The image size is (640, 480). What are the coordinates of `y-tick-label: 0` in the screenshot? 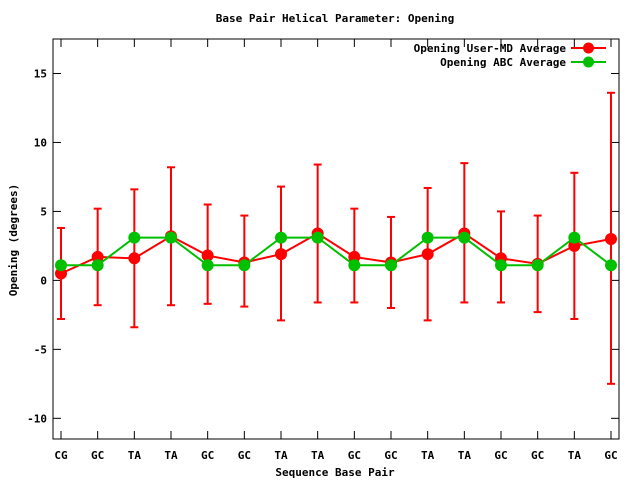 It's located at (43, 280).